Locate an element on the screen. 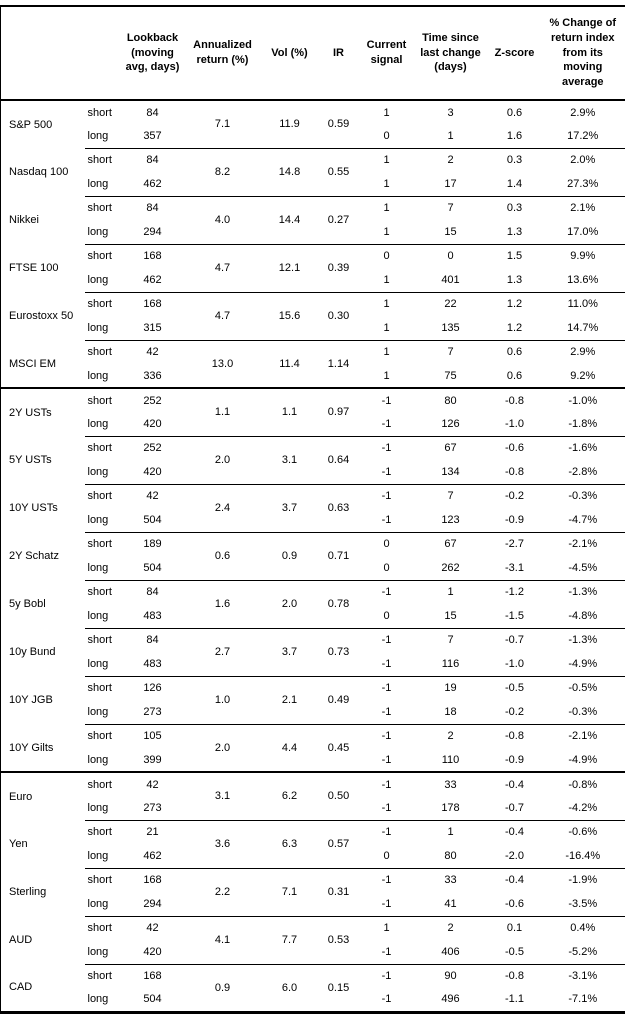 This screenshot has width=625, height=1016. table-row: CAD short 168 0.9 6.0 0.15 -1 90 -0.8 -3.1% is located at coordinates (313, 978).